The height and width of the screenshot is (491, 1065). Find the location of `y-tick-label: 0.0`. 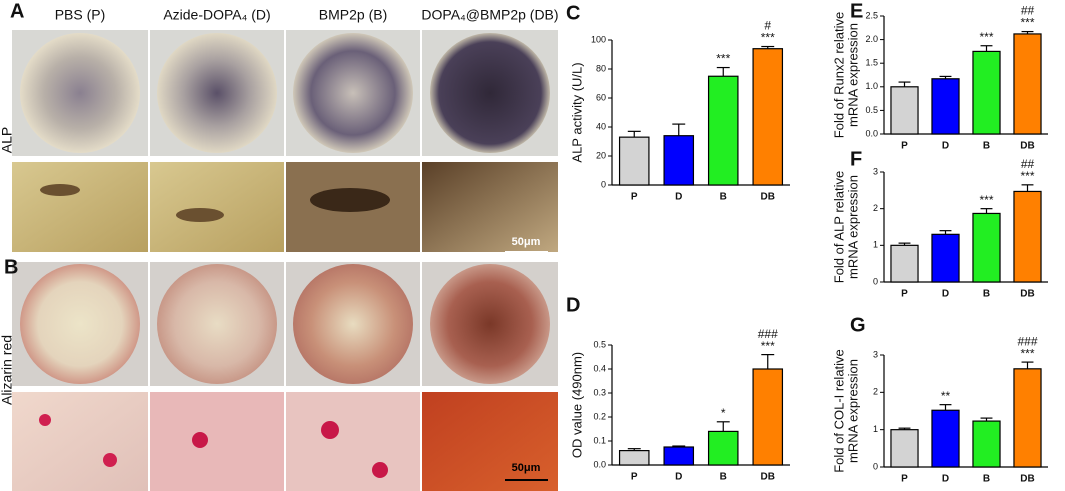

y-tick-label: 0.0 is located at coordinates (871, 133).